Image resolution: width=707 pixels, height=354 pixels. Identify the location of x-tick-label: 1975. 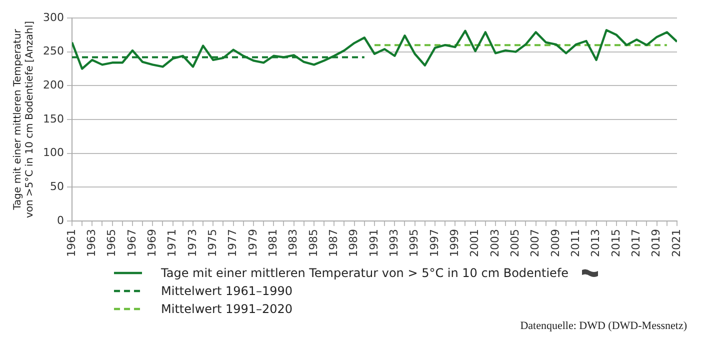
(213, 243).